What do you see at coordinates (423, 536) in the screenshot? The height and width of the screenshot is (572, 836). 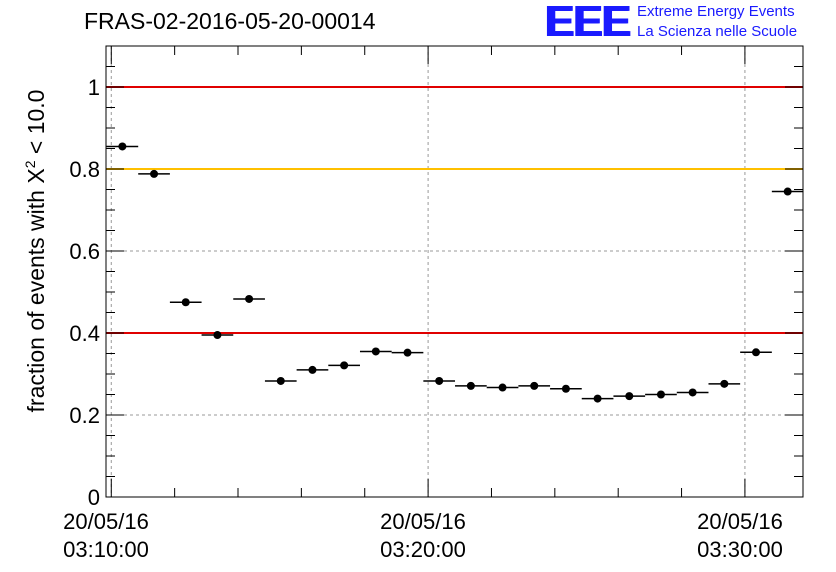 I see `x-tick-label-2: 20/05/16 03:20:00` at bounding box center [423, 536].